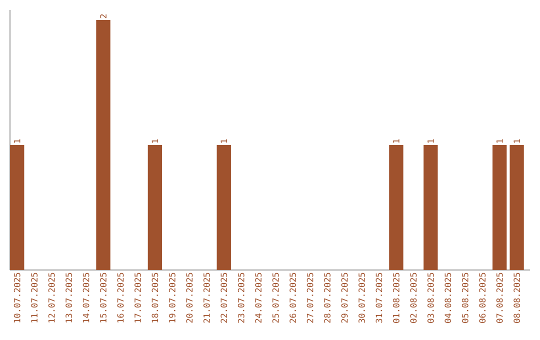 Image resolution: width=540 pixels, height=340 pixels. I want to click on x-tick-label: 08.08.2025, so click(517, 297).